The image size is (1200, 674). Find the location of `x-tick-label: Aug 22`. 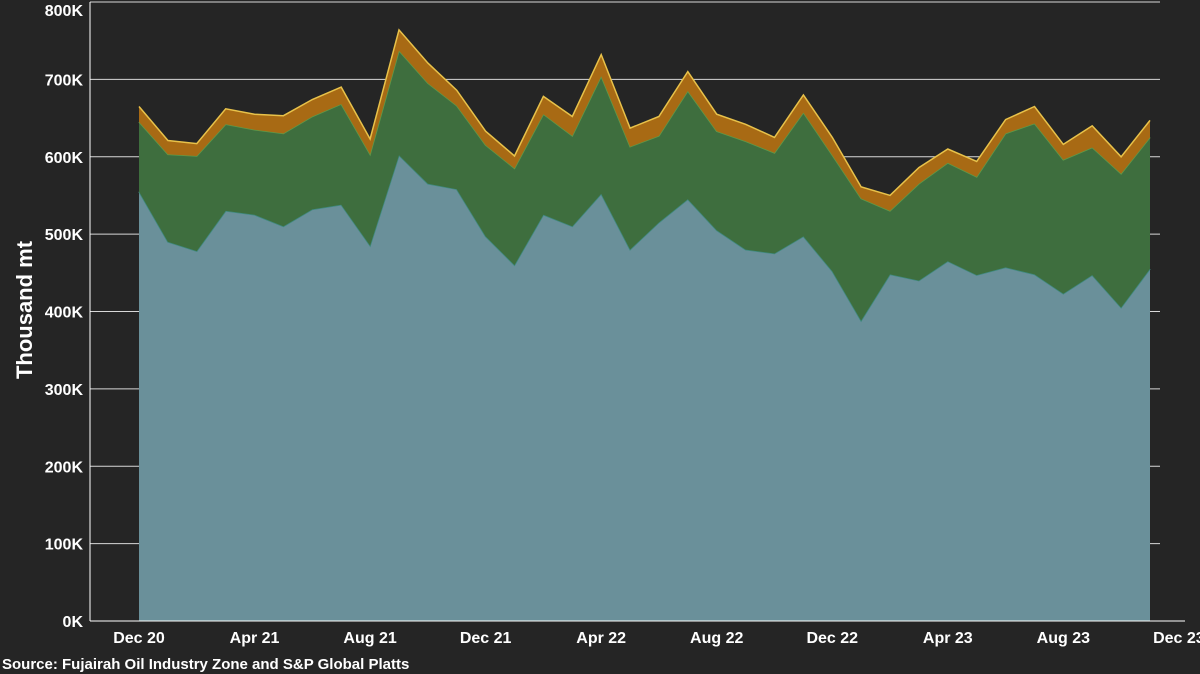

x-tick-label: Aug 22 is located at coordinates (716, 638).